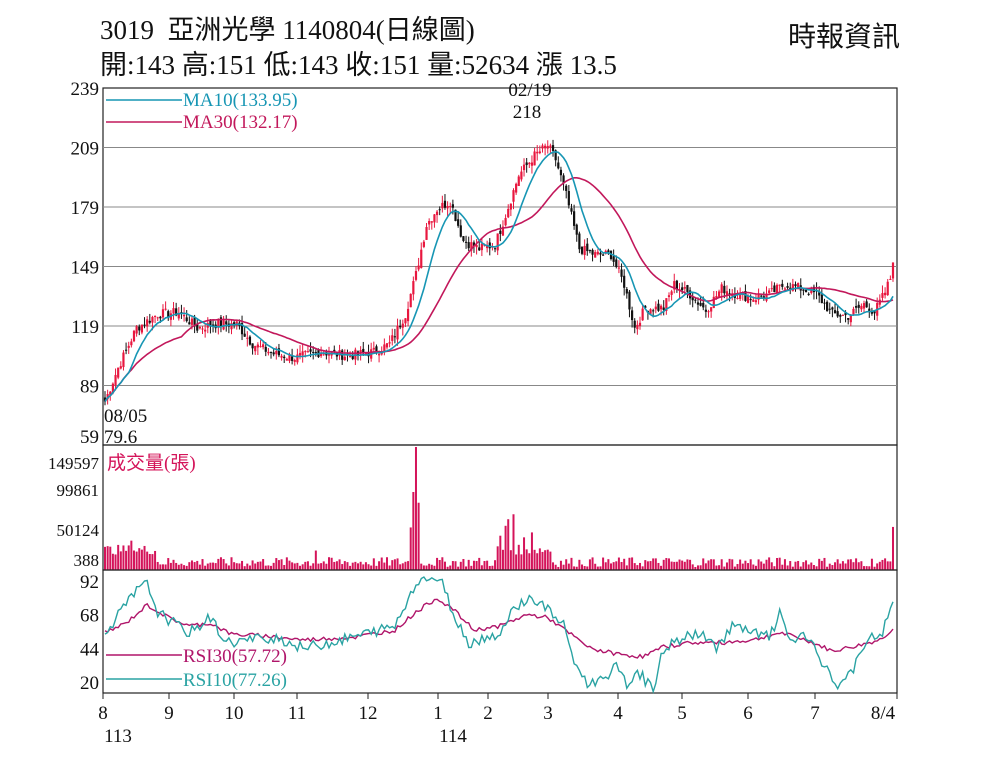 The height and width of the screenshot is (771, 1000). Describe the element at coordinates (120, 437) in the screenshot. I see `low-value-label: 79.6` at that location.